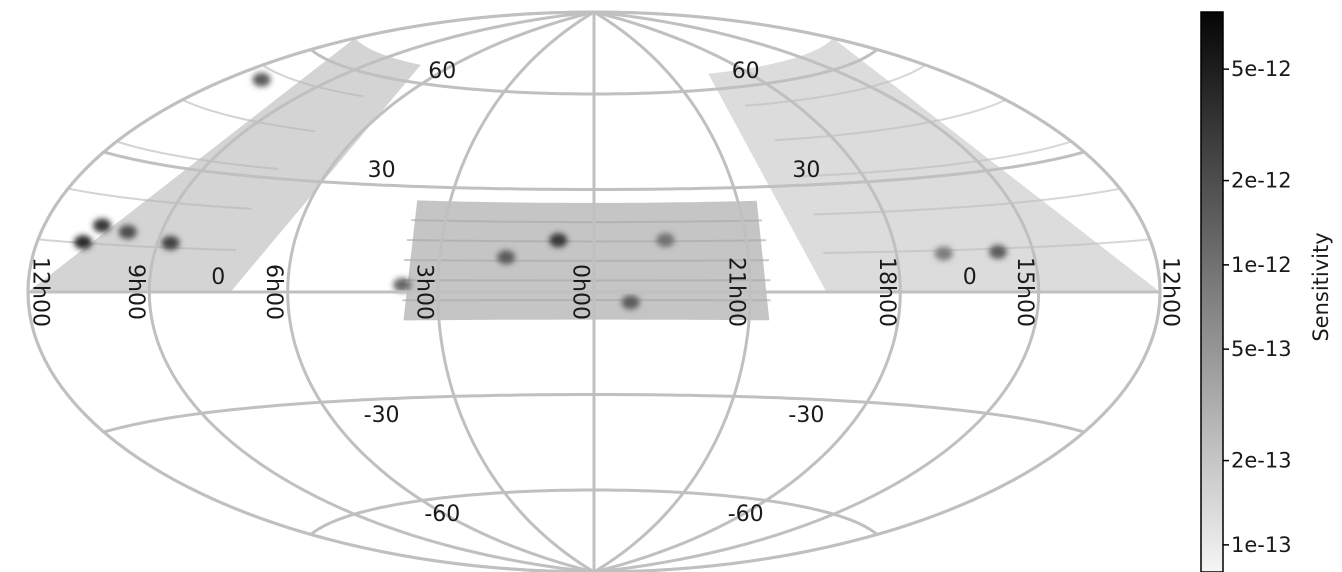  I want to click on ra-tick-label: 21h00, so click(736, 292).